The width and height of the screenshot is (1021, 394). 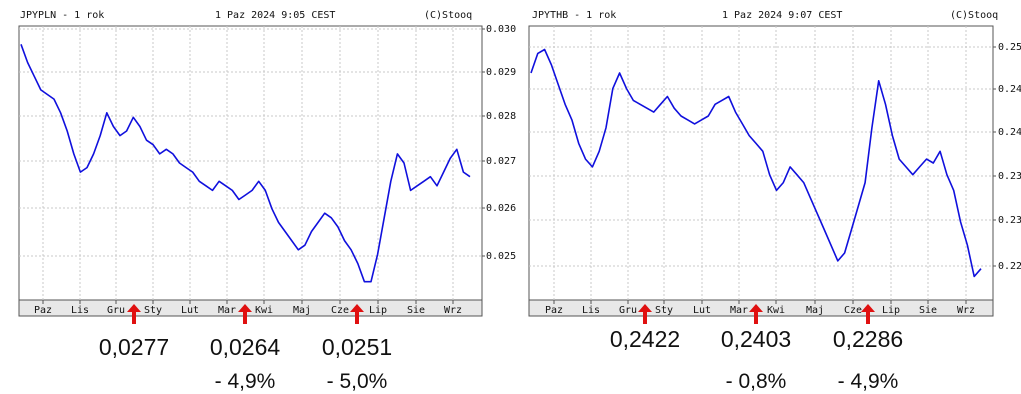 I want to click on y-tick-label: 0.030, so click(x=501, y=29).